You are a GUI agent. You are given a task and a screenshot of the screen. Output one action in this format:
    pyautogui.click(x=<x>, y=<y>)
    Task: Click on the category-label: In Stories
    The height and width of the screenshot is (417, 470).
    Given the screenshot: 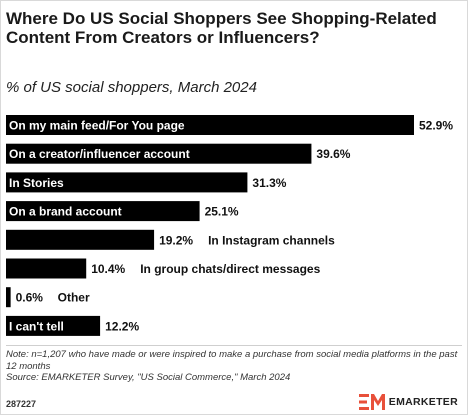 What is the action you would take?
    pyautogui.click(x=36, y=183)
    